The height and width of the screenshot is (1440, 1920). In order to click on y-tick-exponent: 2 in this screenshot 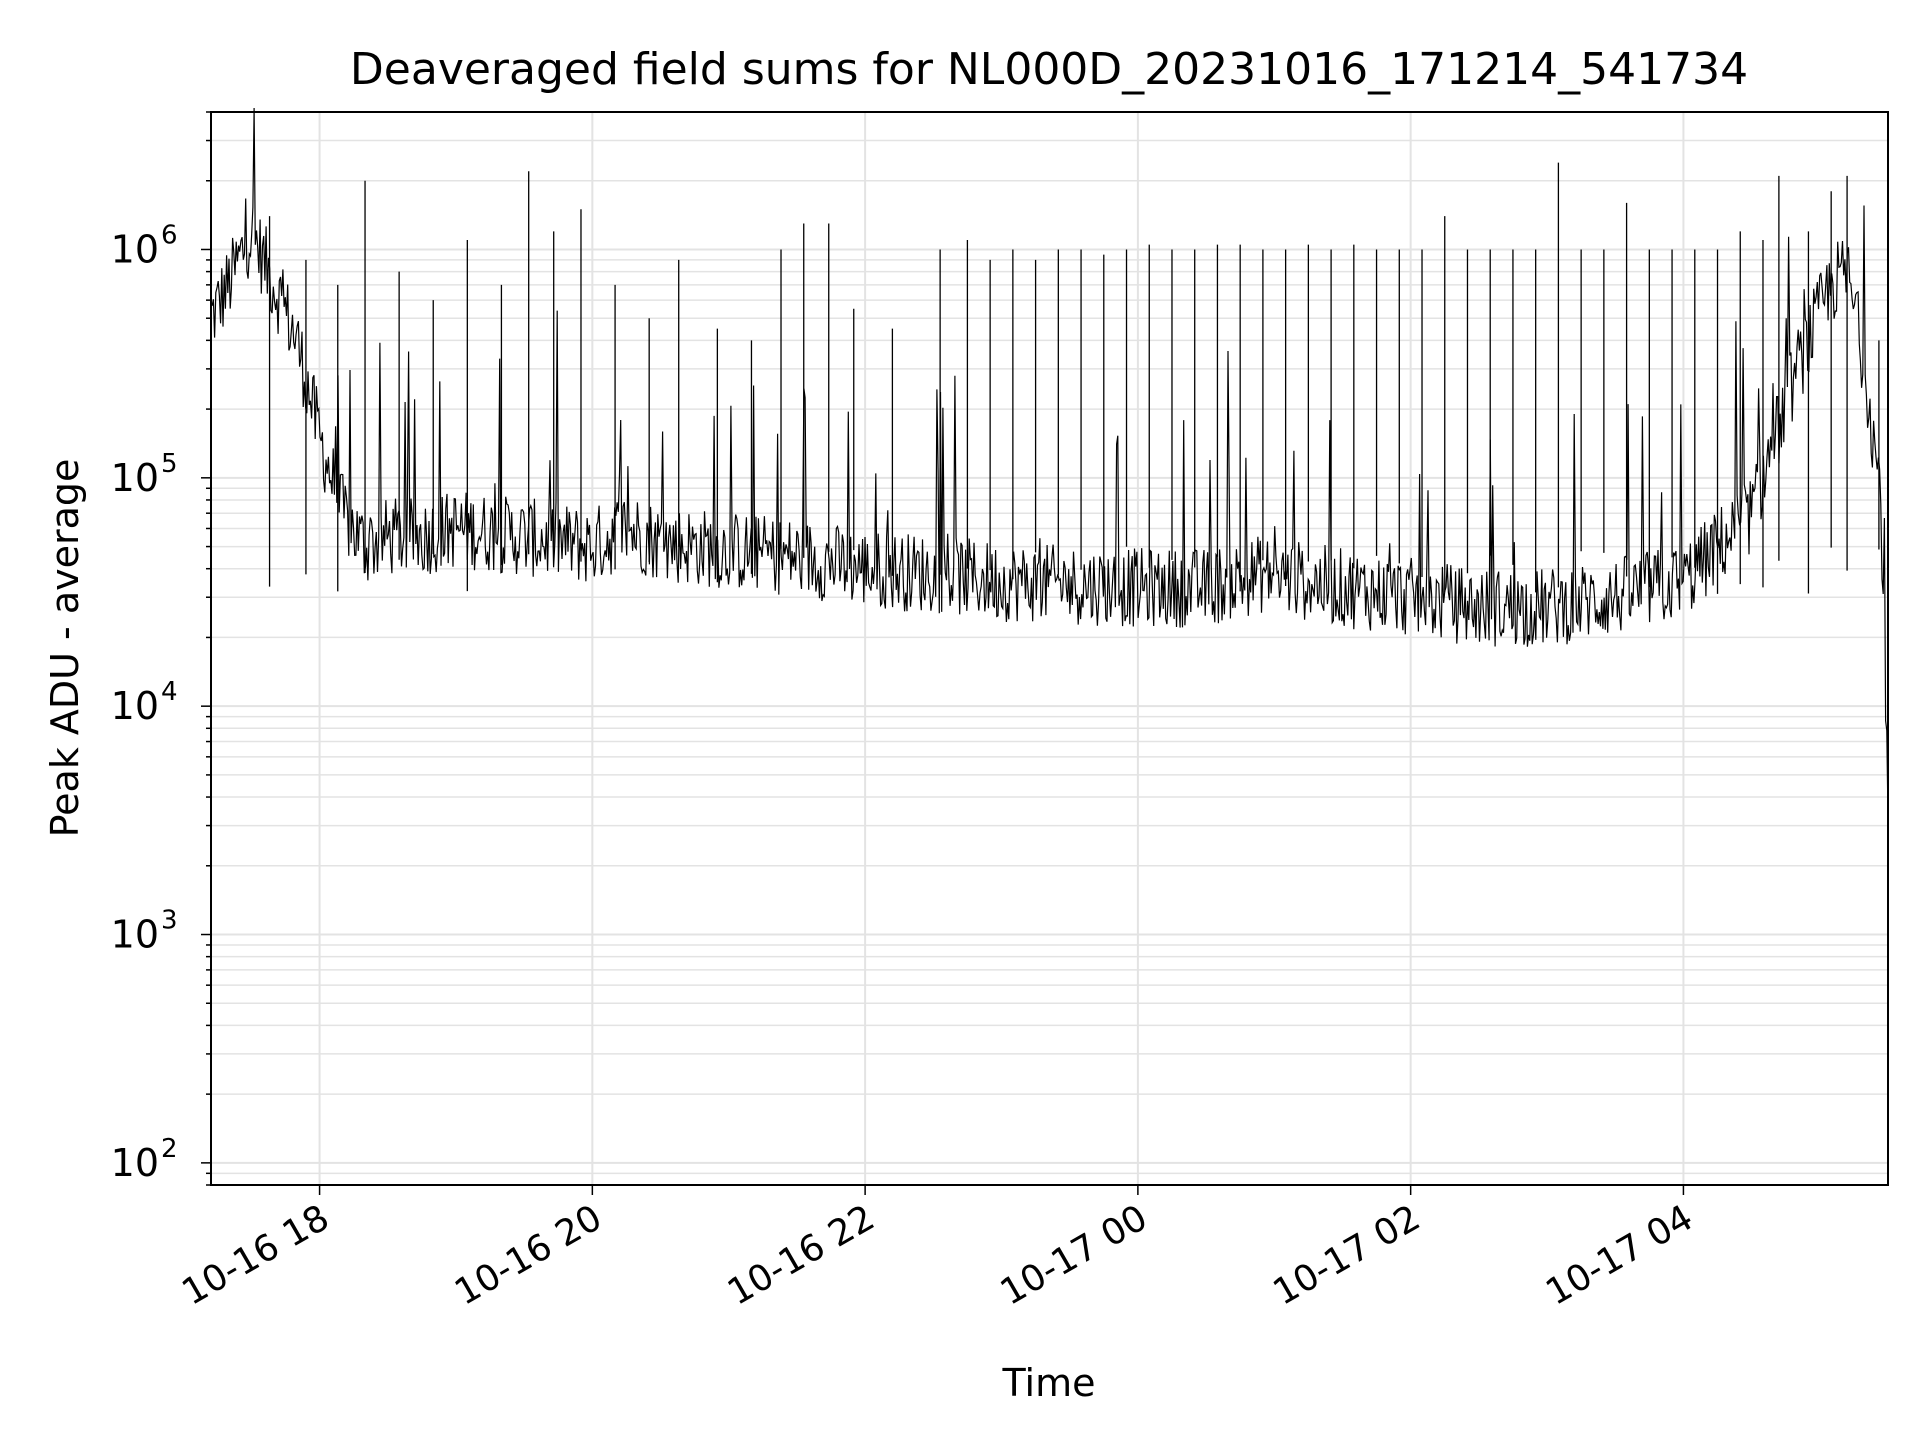, I will do `click(169, 1149)`.